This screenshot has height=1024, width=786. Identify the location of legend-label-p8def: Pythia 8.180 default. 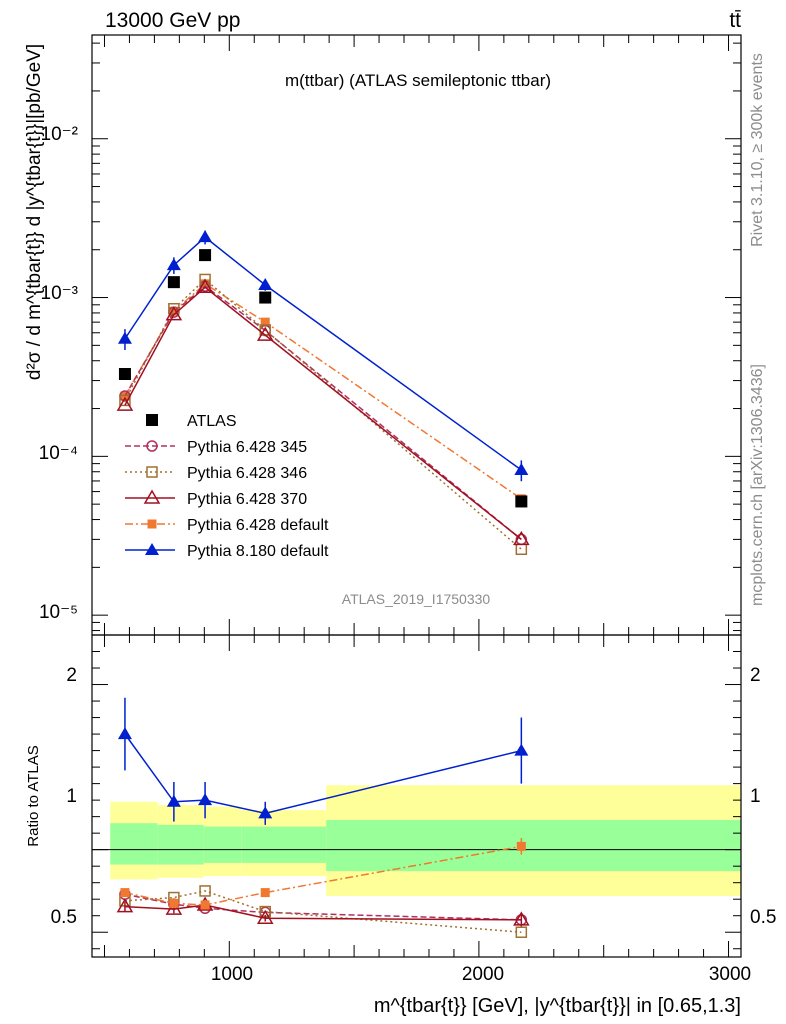
(258, 551).